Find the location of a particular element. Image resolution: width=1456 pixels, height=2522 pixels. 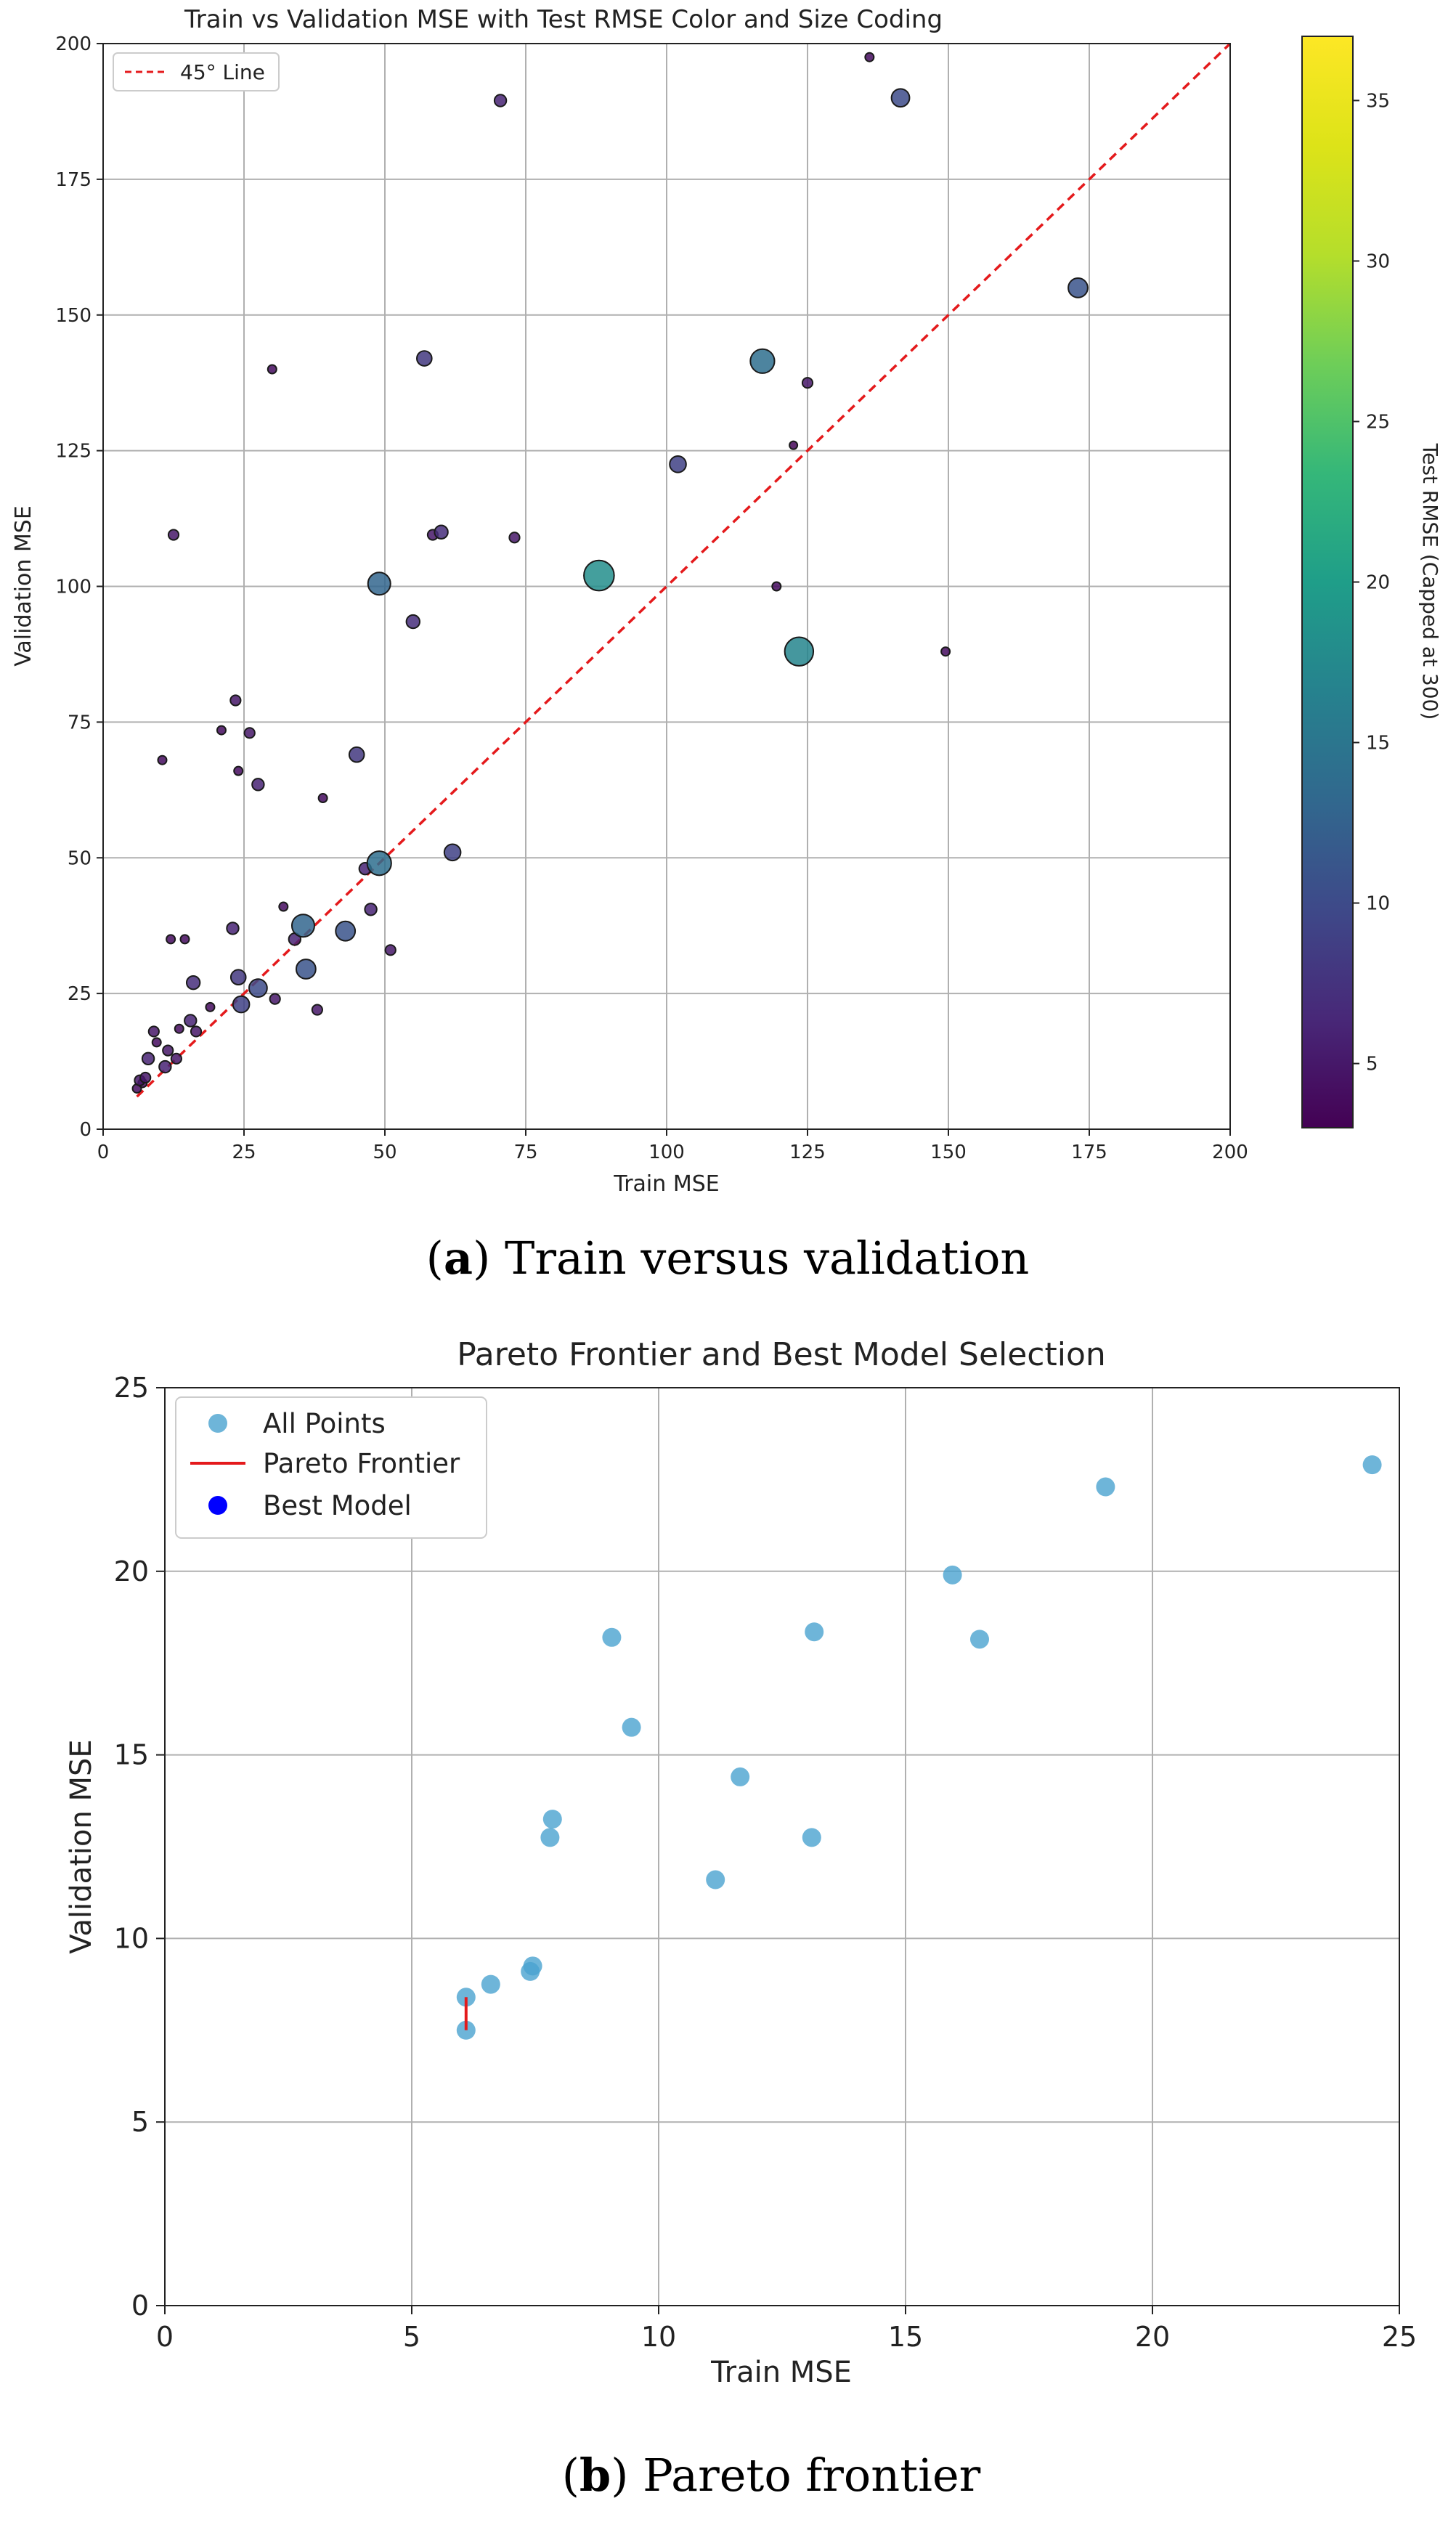

colorbar-tick-label: 5 is located at coordinates (1372, 1064).